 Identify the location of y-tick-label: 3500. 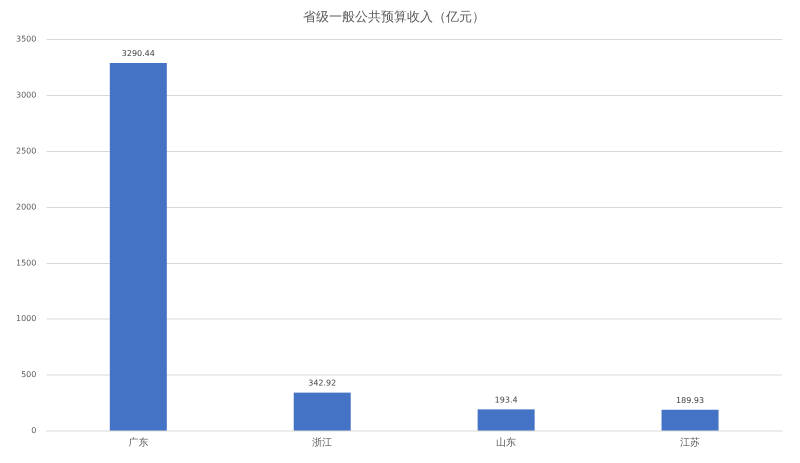
(26, 39).